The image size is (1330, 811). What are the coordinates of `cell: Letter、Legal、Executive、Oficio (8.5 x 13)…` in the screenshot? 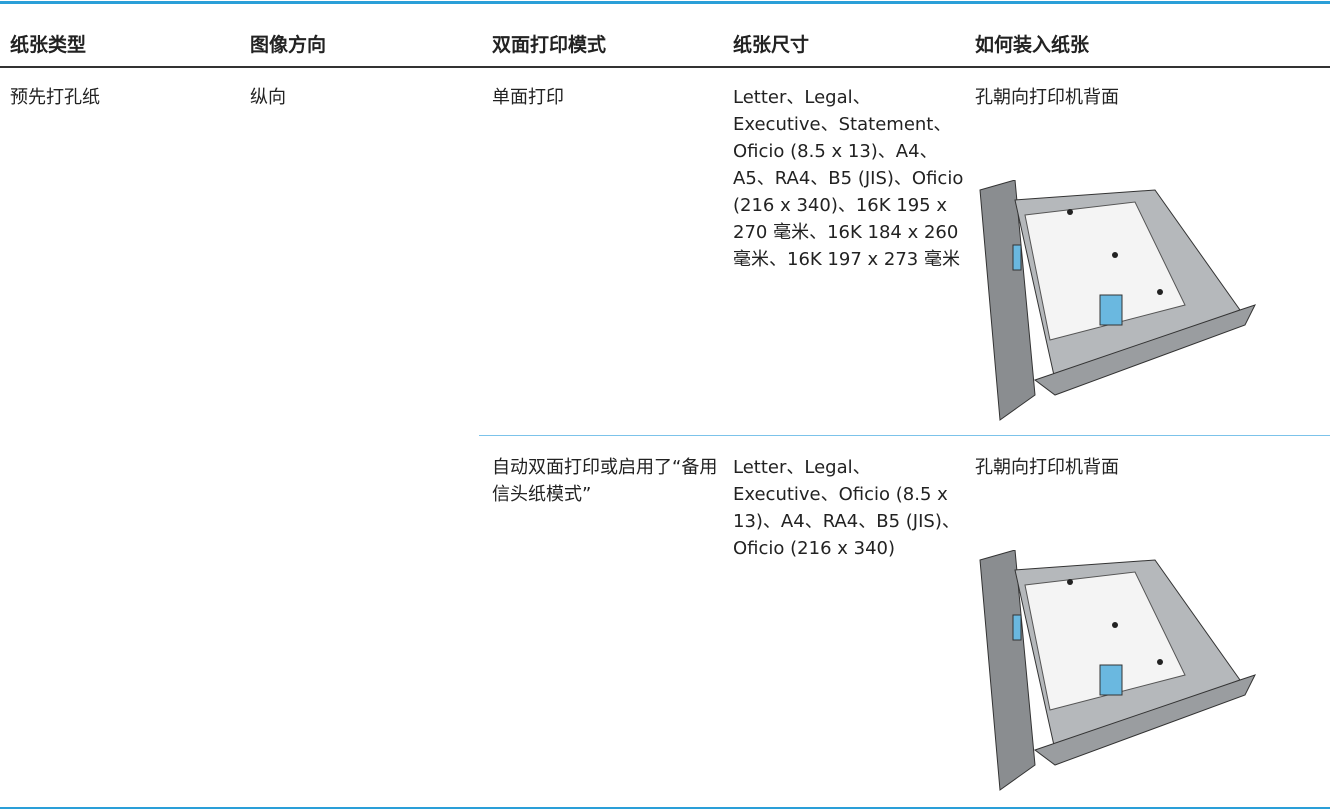 It's located at (846, 508).